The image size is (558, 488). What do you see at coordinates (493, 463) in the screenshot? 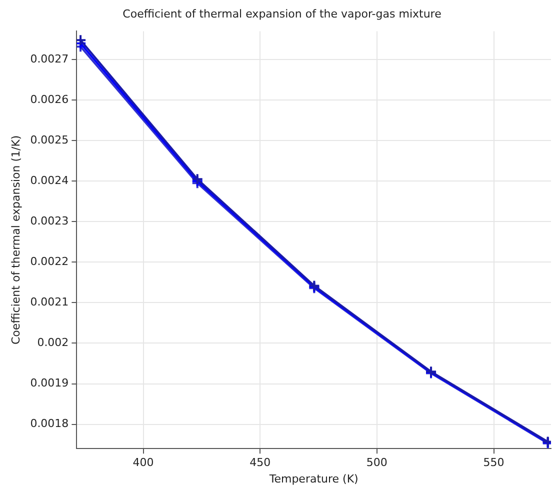
I see `x-tick-label: 550` at bounding box center [493, 463].